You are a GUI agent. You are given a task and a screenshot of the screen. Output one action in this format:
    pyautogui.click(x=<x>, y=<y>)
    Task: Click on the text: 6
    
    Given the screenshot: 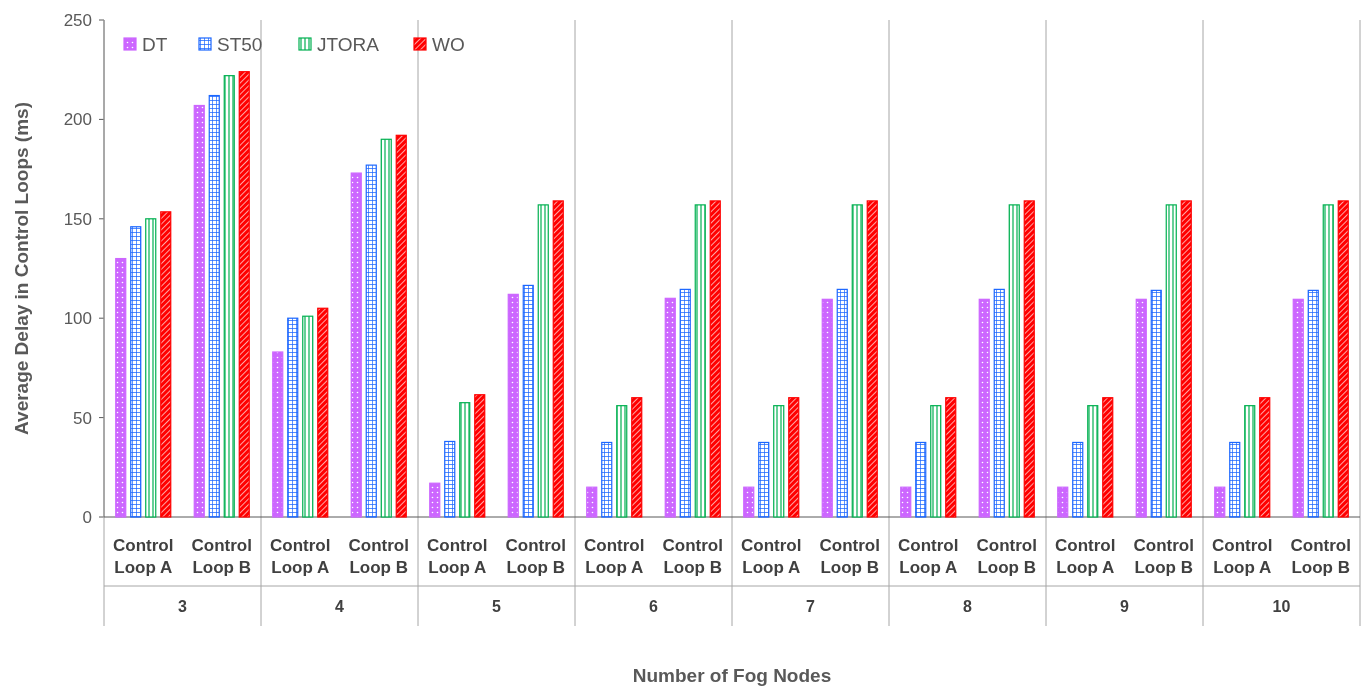 What is the action you would take?
    pyautogui.click(x=654, y=606)
    